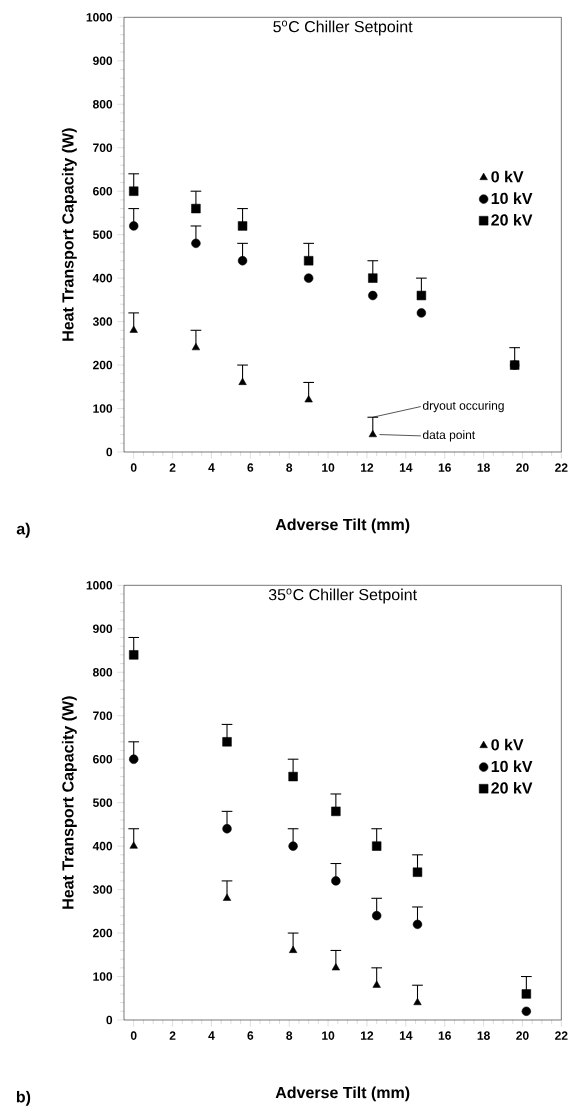 This screenshot has height=1106, width=576. I want to click on text: b), so click(23, 1098).